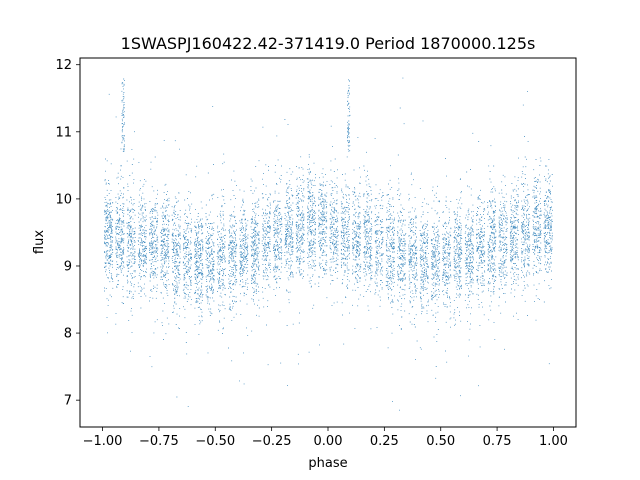  What do you see at coordinates (328, 441) in the screenshot?
I see `x-tick-label: 0.00` at bounding box center [328, 441].